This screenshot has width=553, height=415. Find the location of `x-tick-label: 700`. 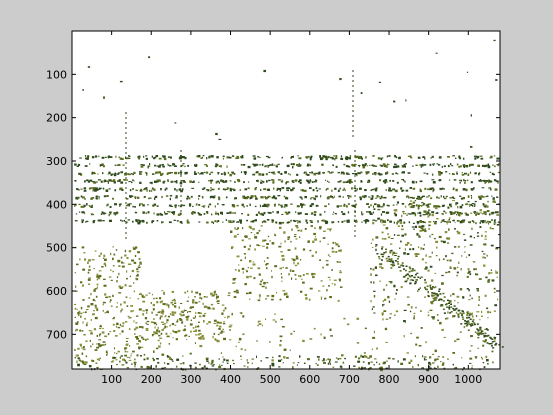

x-tick-label: 700 is located at coordinates (349, 379).